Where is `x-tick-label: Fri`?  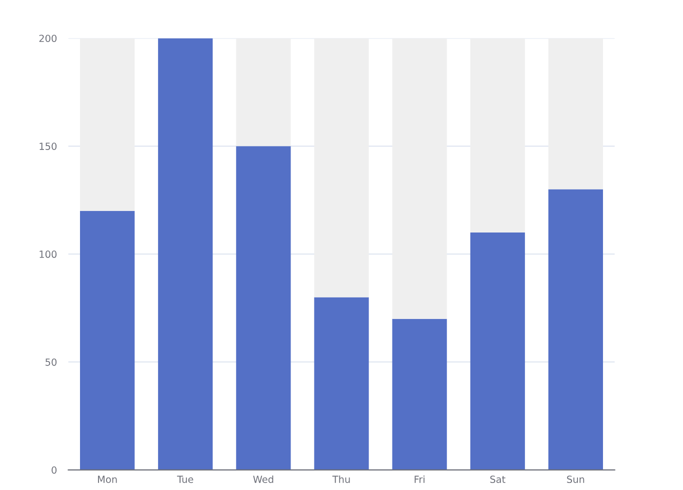
x-tick-label: Fri is located at coordinates (419, 479).